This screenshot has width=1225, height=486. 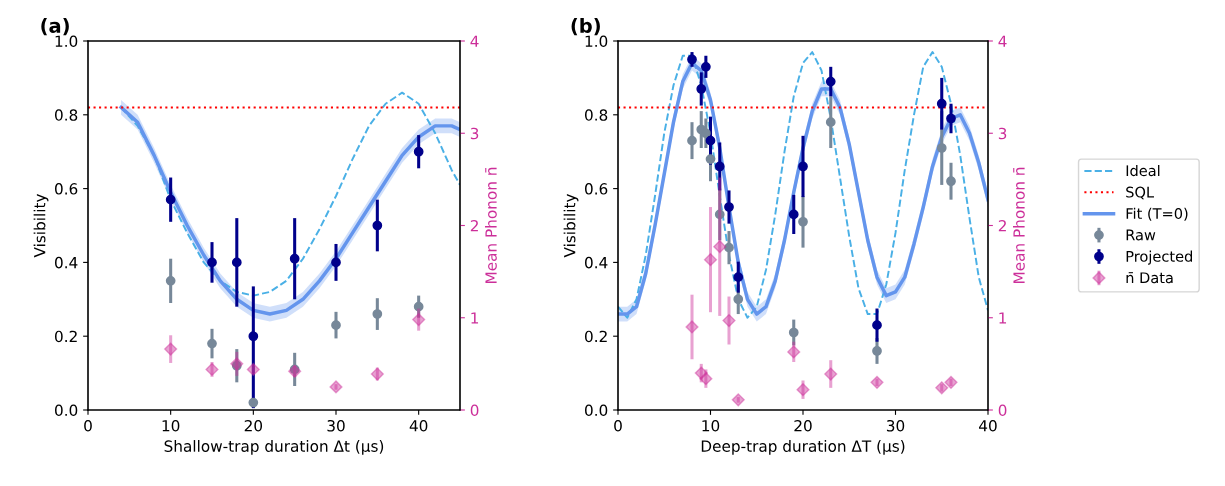 What do you see at coordinates (1141, 235) in the screenshot?
I see `legend-label: Raw` at bounding box center [1141, 235].